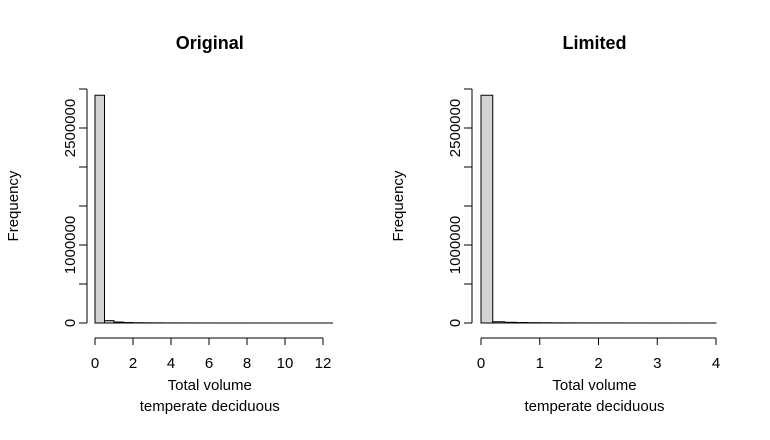 This screenshot has height=440, width=770. Describe the element at coordinates (657, 363) in the screenshot. I see `x-tick-label: 3` at that location.